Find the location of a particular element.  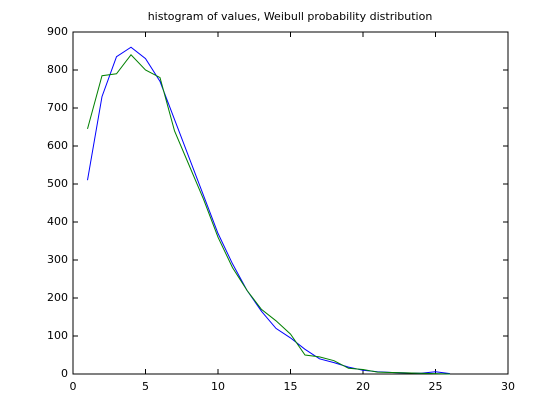

x-tick-label: 15 is located at coordinates (291, 386).